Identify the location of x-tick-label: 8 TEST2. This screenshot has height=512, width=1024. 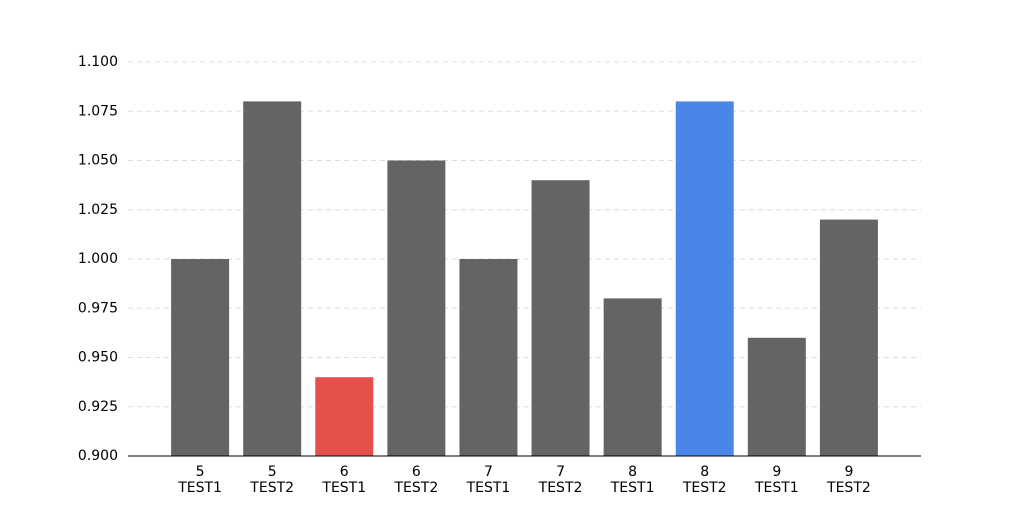
(704, 480).